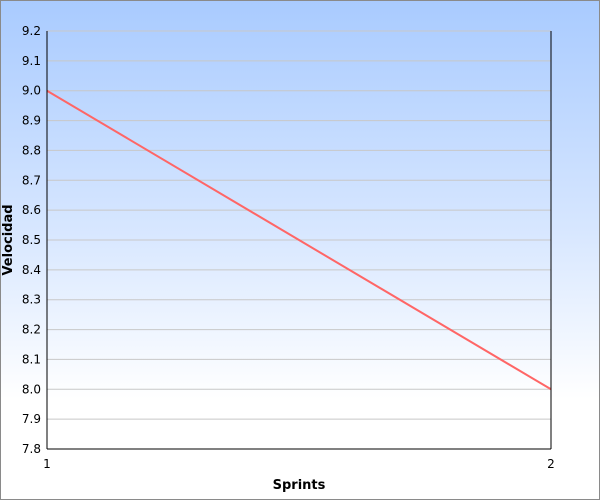 The width and height of the screenshot is (600, 501). I want to click on y-tick-label: 8.4, so click(31, 270).